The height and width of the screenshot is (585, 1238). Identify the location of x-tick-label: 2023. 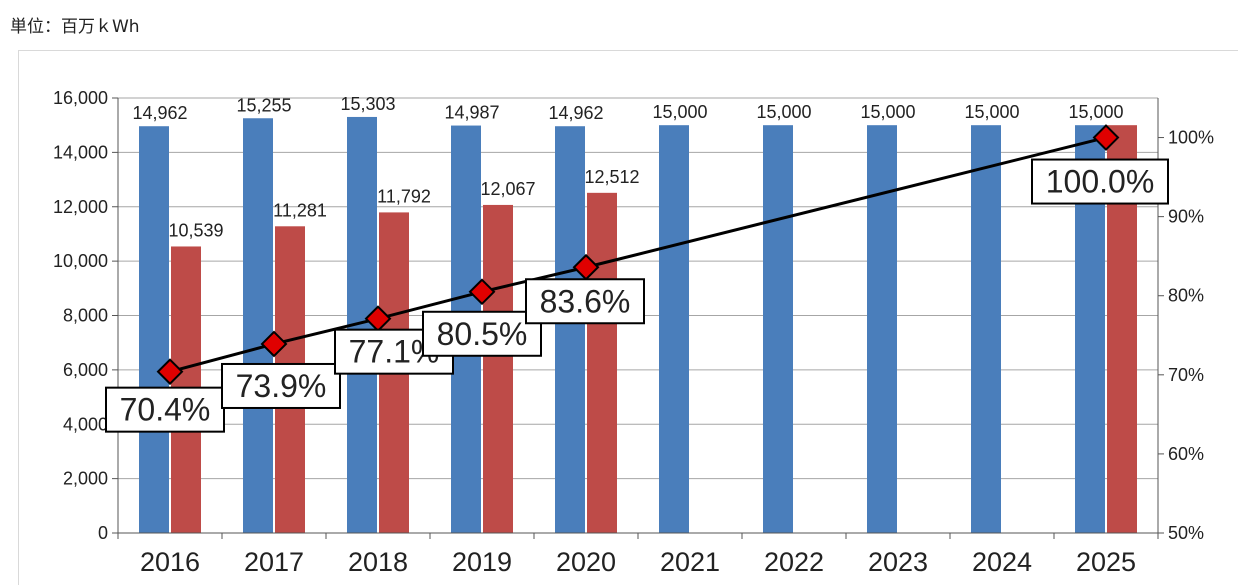
(898, 562).